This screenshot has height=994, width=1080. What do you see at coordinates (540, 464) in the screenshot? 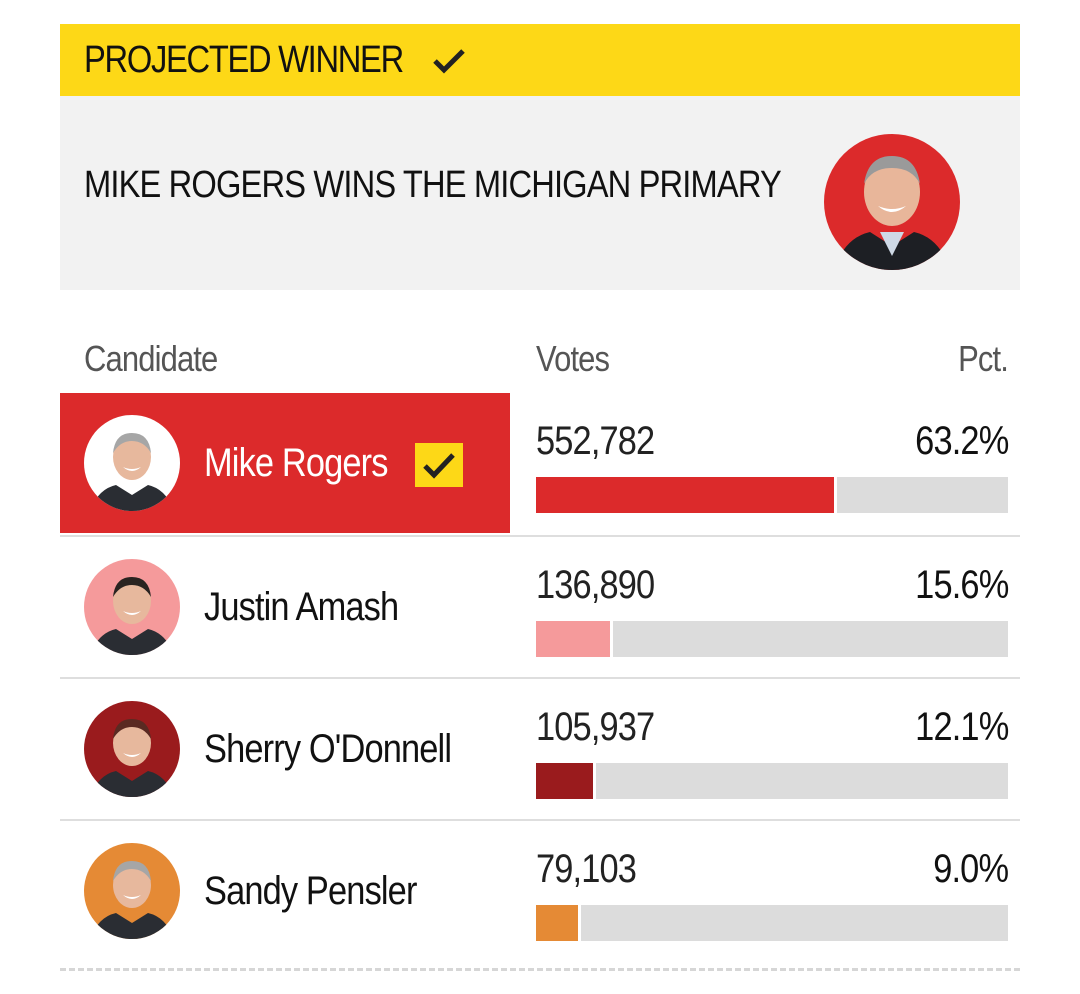
I see `candidate-row: Mike Rogers 552,782 63.2%` at bounding box center [540, 464].